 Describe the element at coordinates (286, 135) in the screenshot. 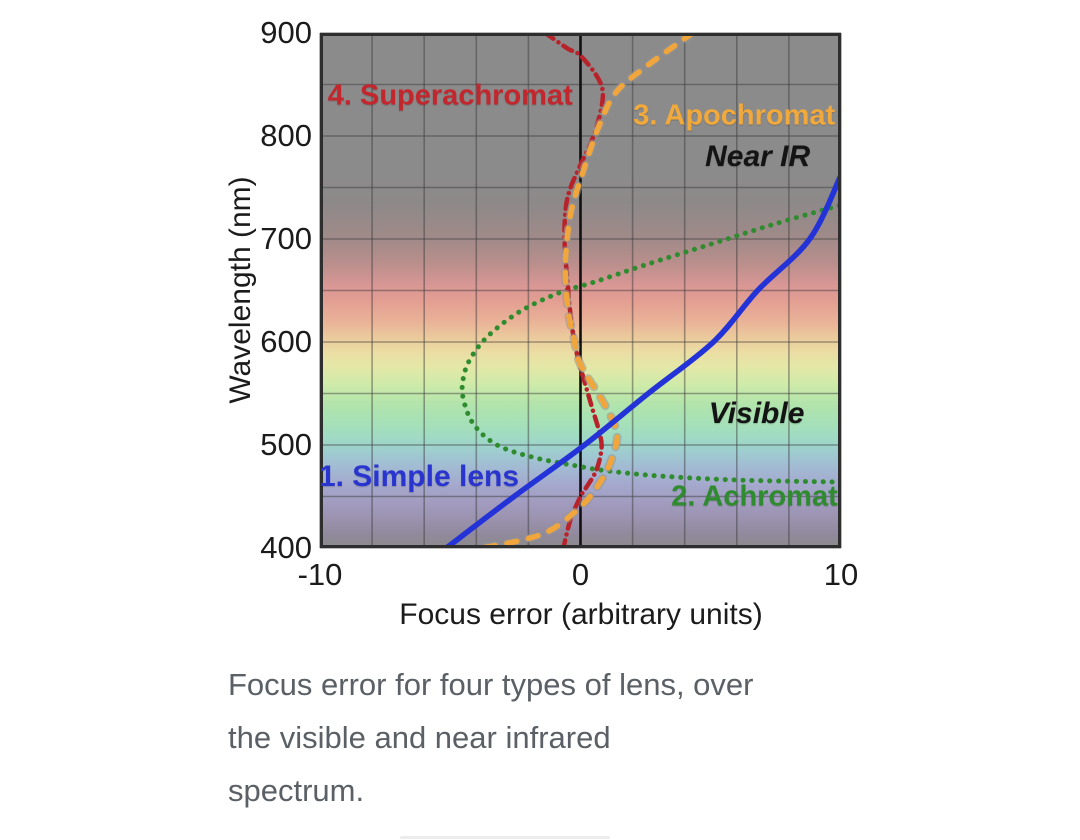

I see `y-tick-label: 800` at that location.